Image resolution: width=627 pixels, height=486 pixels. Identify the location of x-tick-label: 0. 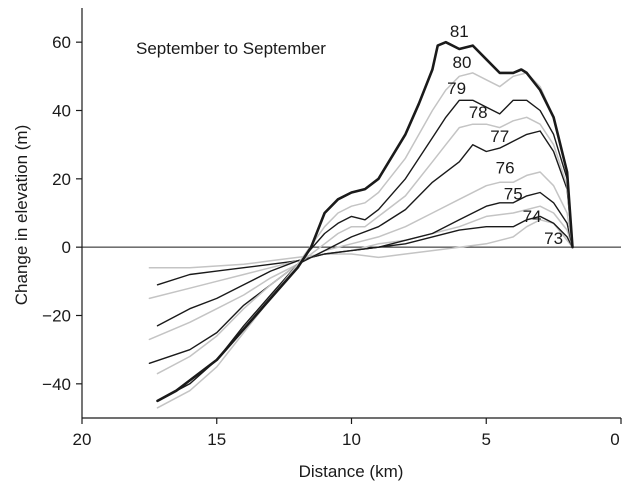
(614, 439).